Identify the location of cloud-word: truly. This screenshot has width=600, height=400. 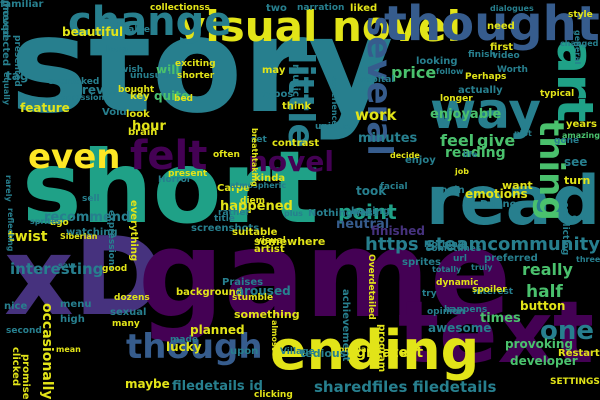
(482, 267).